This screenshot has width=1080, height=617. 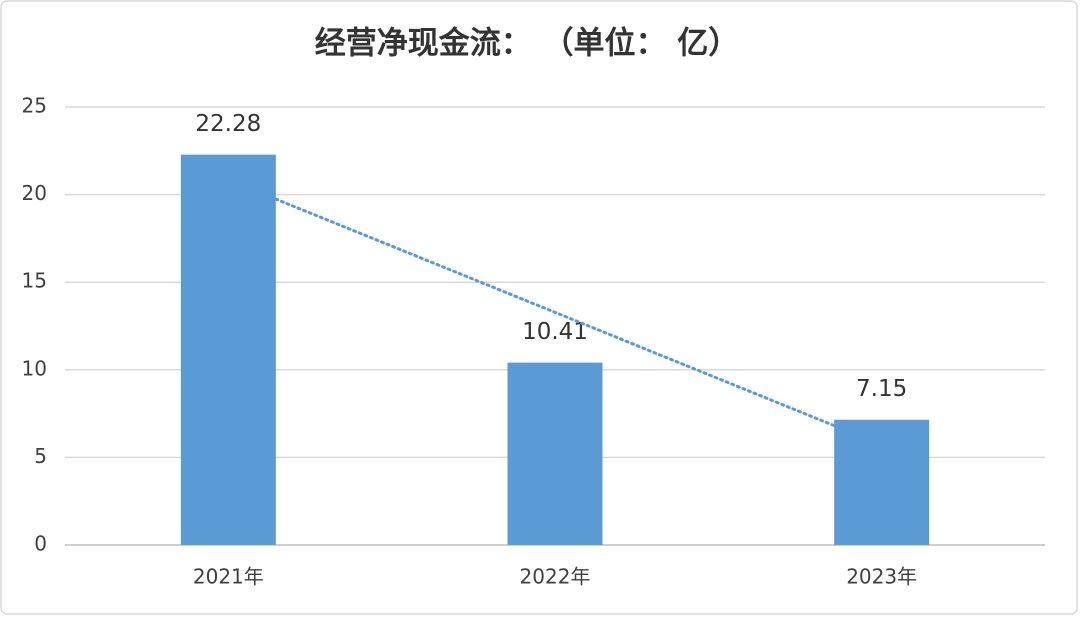 I want to click on y-tick-label: 5, so click(x=40, y=456).